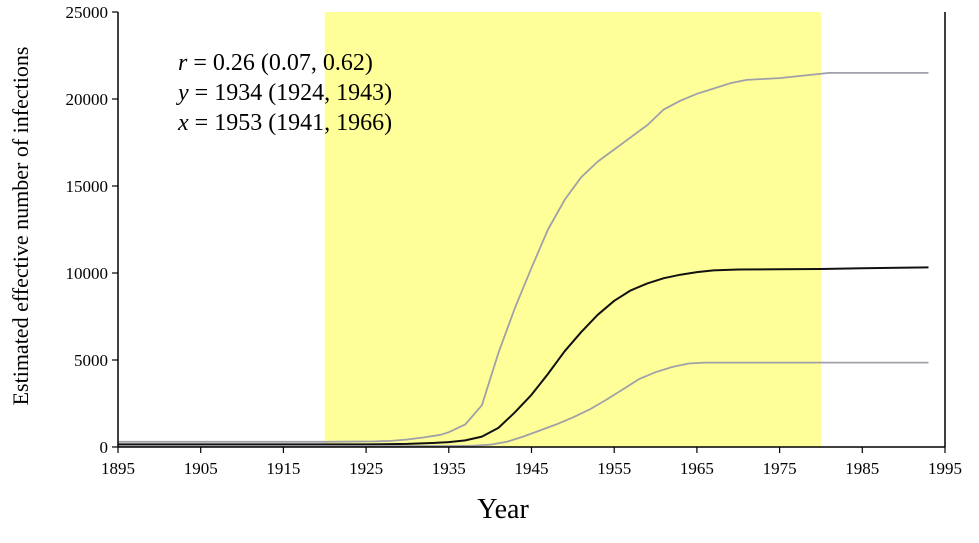  Describe the element at coordinates (20, 226) in the screenshot. I see `y-axis-title: Estimated effective number of infections` at that location.